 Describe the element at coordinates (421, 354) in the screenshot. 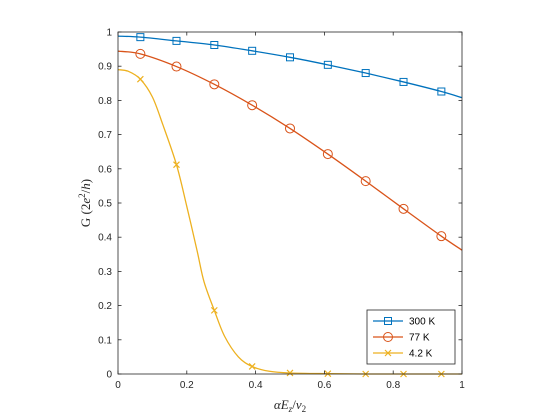

I see `legend-label: 4.2 K` at that location.